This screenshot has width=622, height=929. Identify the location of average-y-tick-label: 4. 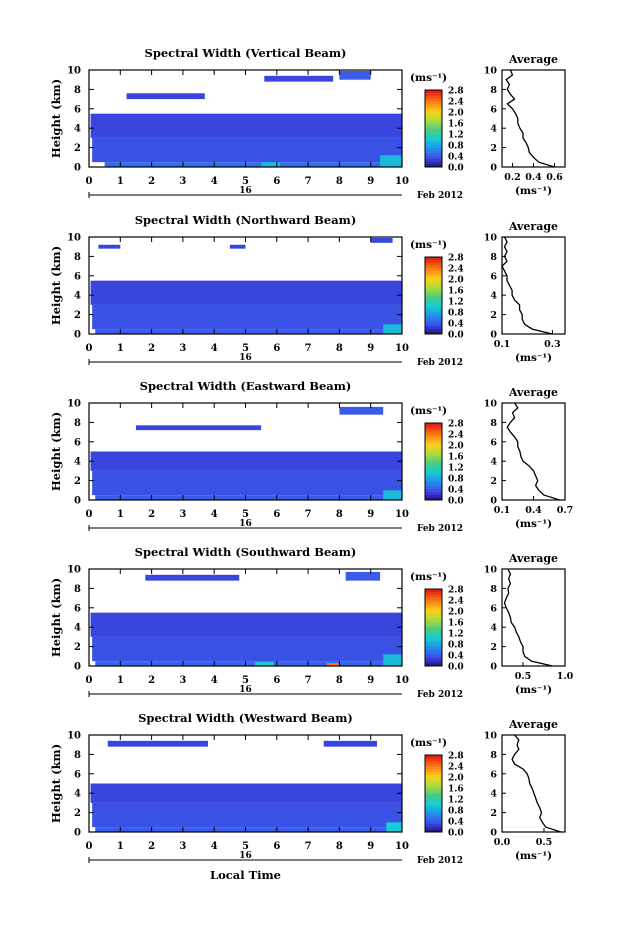
(493, 794).